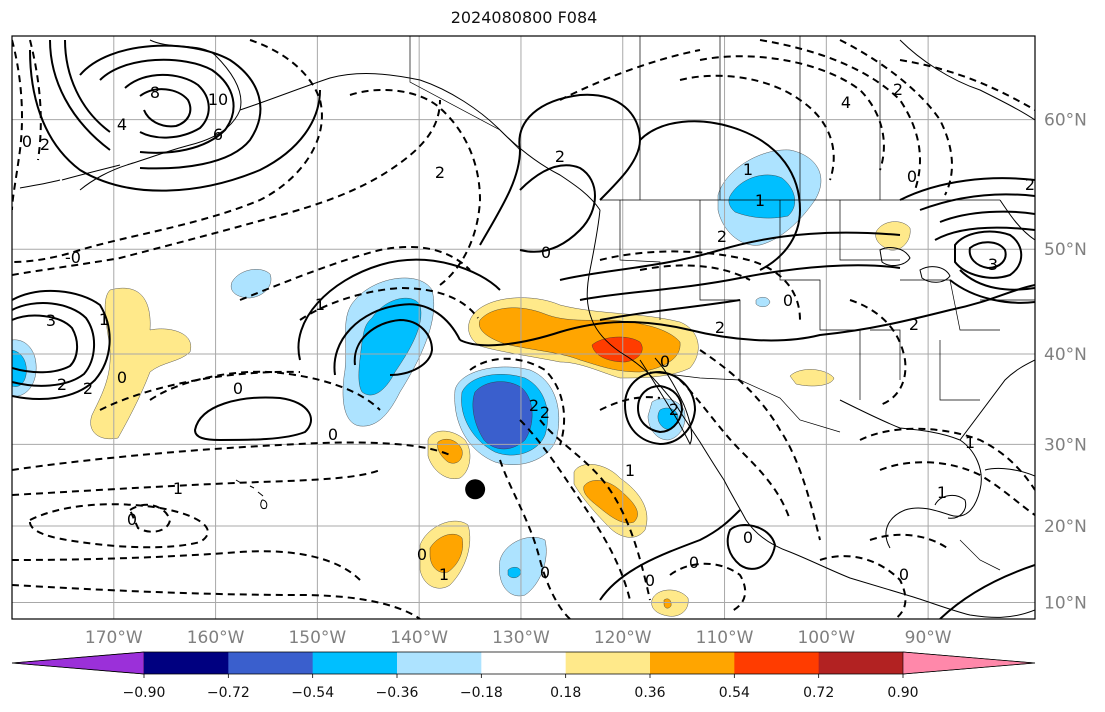 The image size is (1105, 712). Describe the element at coordinates (420, 142) in the screenshot. I see `coastline-gulf-of-alaska` at that location.